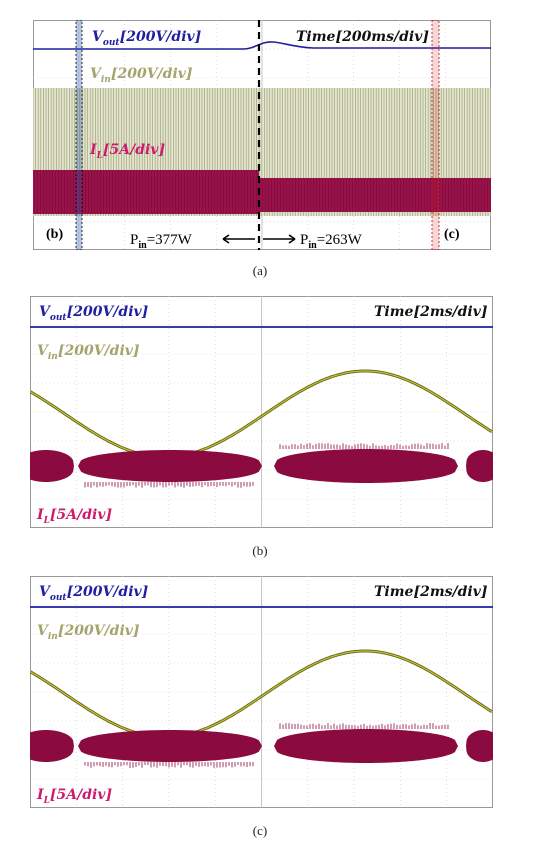 Image resolution: width=539 pixels, height=846 pixels. What do you see at coordinates (88, 353) in the screenshot?
I see `vin-label-b: Vin[200V/div]` at bounding box center [88, 353].